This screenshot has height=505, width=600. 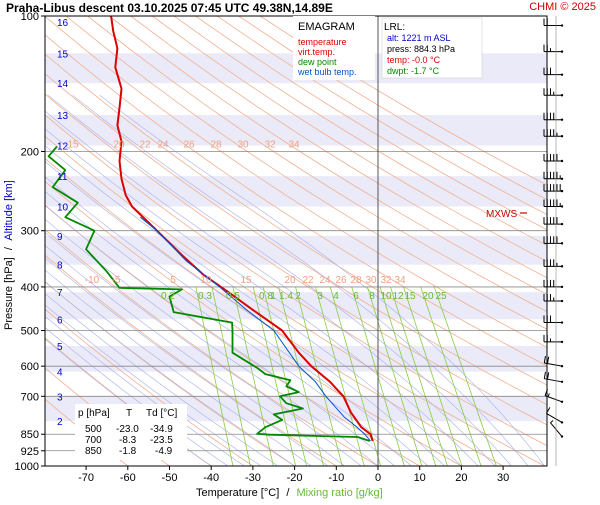 I want to click on pressure-tick-label: 200, so click(x=30, y=152).